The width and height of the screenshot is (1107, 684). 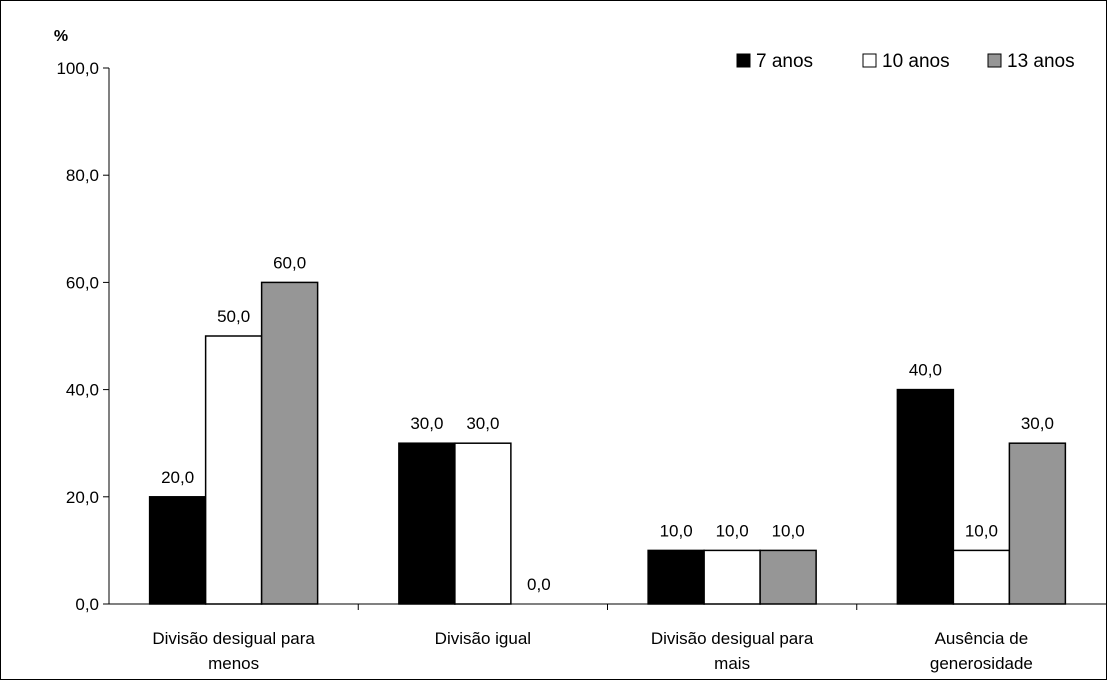 What do you see at coordinates (982, 638) in the screenshot?
I see `category-label: Ausência de` at bounding box center [982, 638].